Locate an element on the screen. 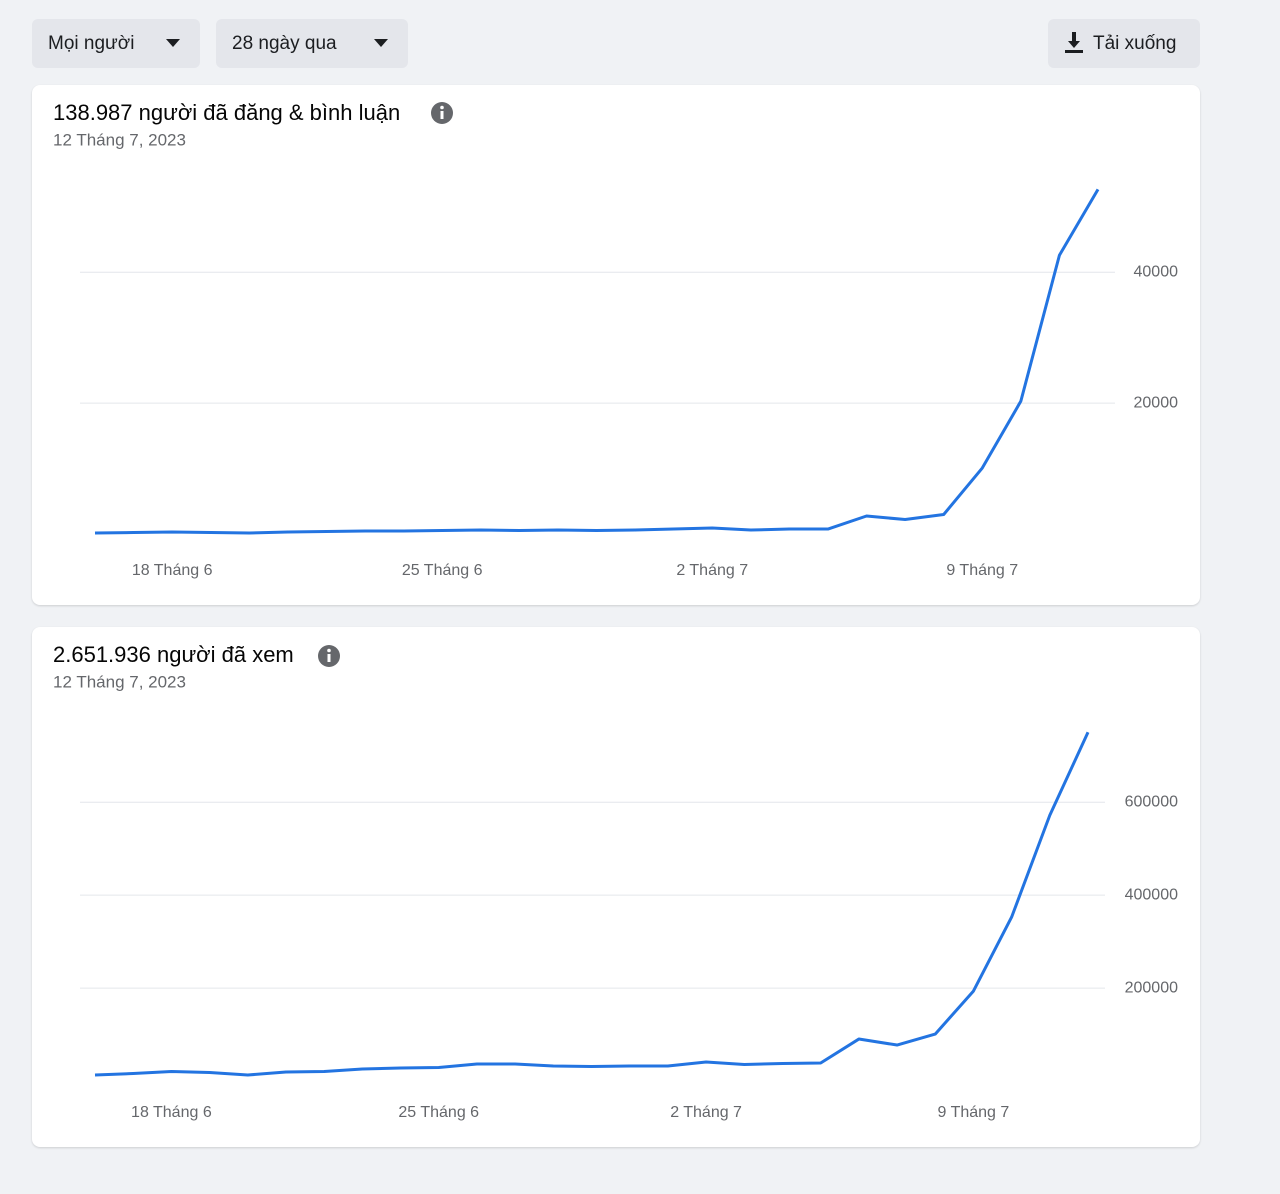 The image size is (1280, 1194). download-icon is located at coordinates (1074, 42).